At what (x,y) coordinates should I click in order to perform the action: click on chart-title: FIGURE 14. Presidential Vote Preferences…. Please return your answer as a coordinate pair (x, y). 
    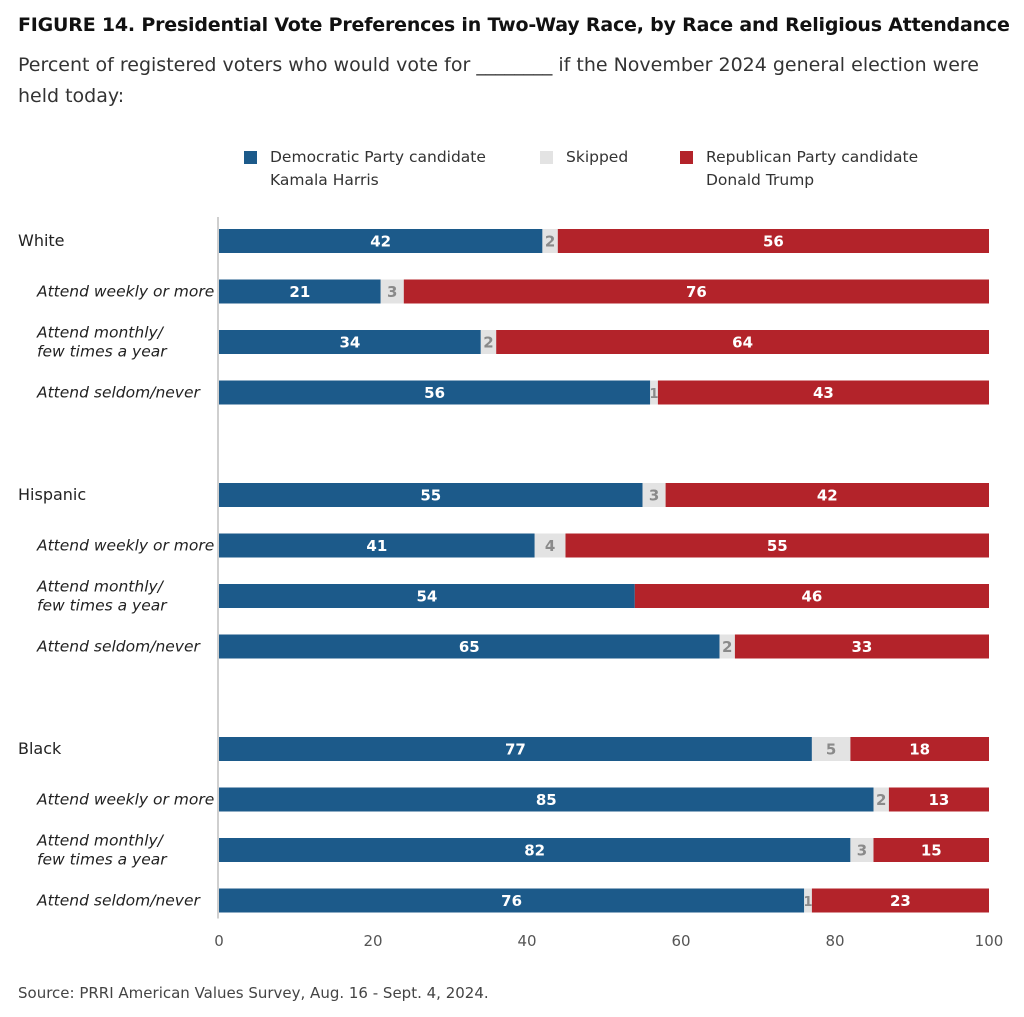
    Looking at the image, I should click on (514, 25).